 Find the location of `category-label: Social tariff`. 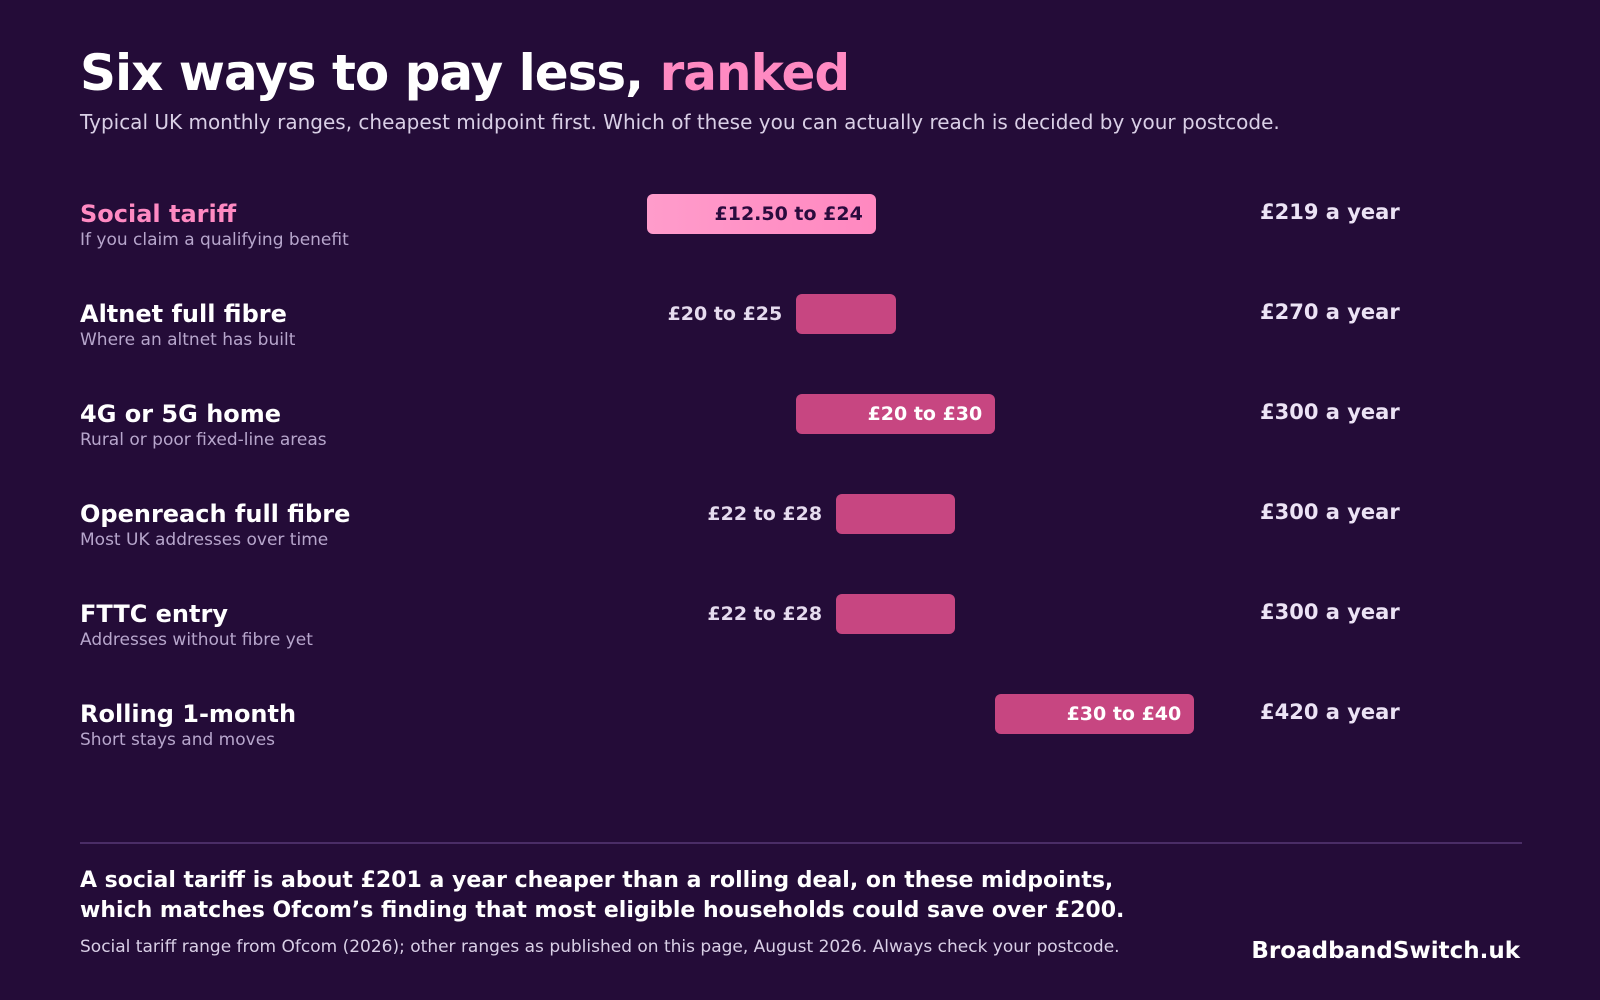

category-label: Social tariff is located at coordinates (158, 214).